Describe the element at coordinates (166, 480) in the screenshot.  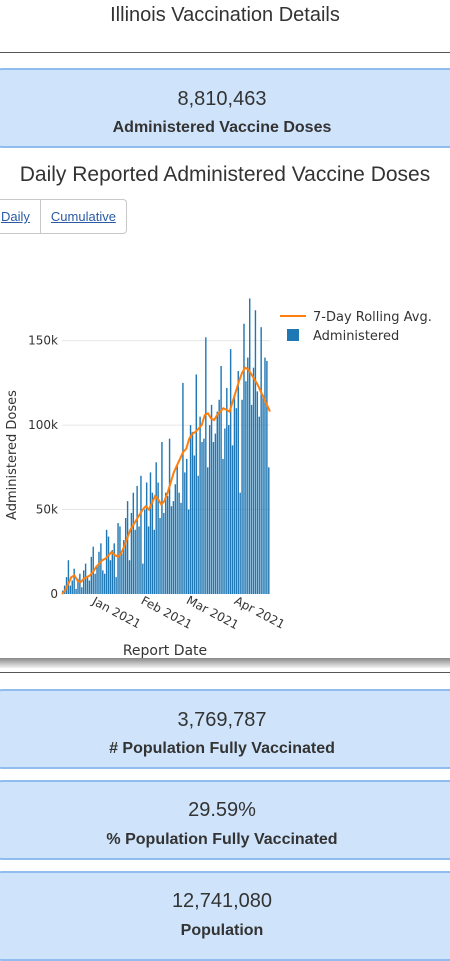
I see `rolling-average-line` at that location.